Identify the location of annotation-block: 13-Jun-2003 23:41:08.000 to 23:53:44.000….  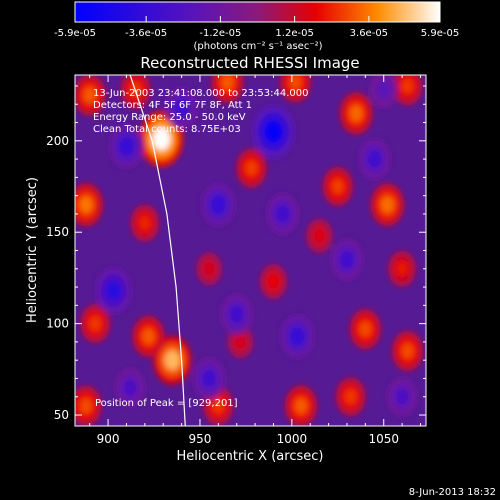
(201, 111).